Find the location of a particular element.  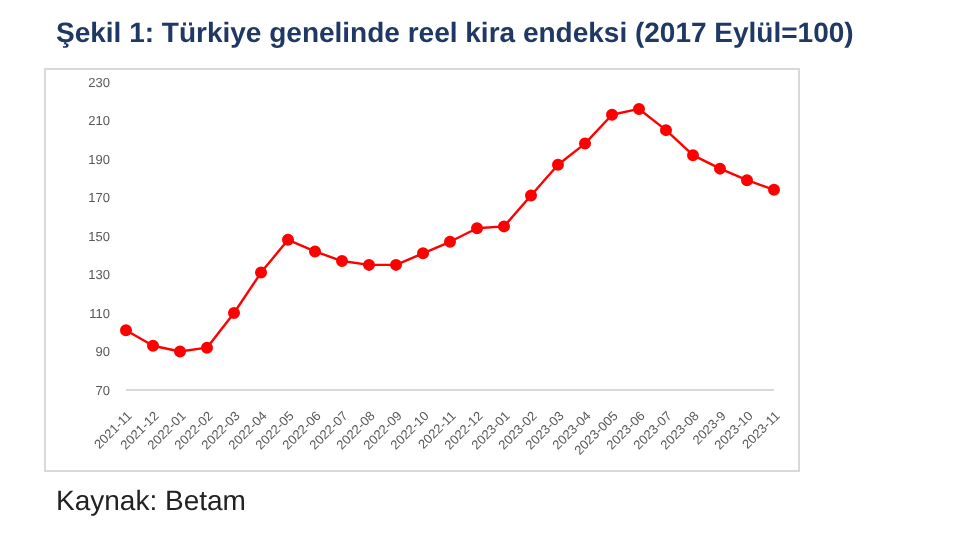

text: Kaynak: Betam is located at coordinates (152, 500).